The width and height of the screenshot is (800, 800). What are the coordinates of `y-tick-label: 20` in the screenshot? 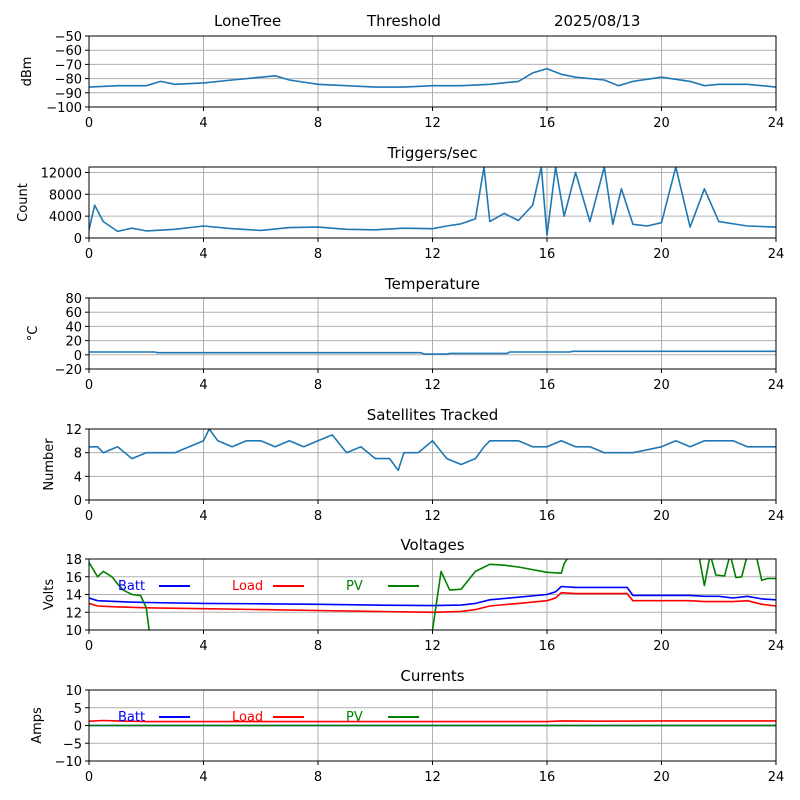 It's located at (73, 342).